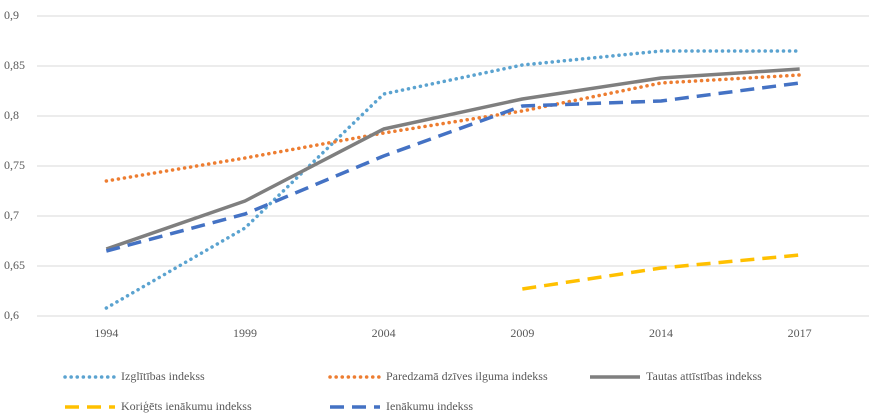 The image size is (877, 415). Describe the element at coordinates (163, 376) in the screenshot. I see `legend-label: Izglītības indekss` at that location.